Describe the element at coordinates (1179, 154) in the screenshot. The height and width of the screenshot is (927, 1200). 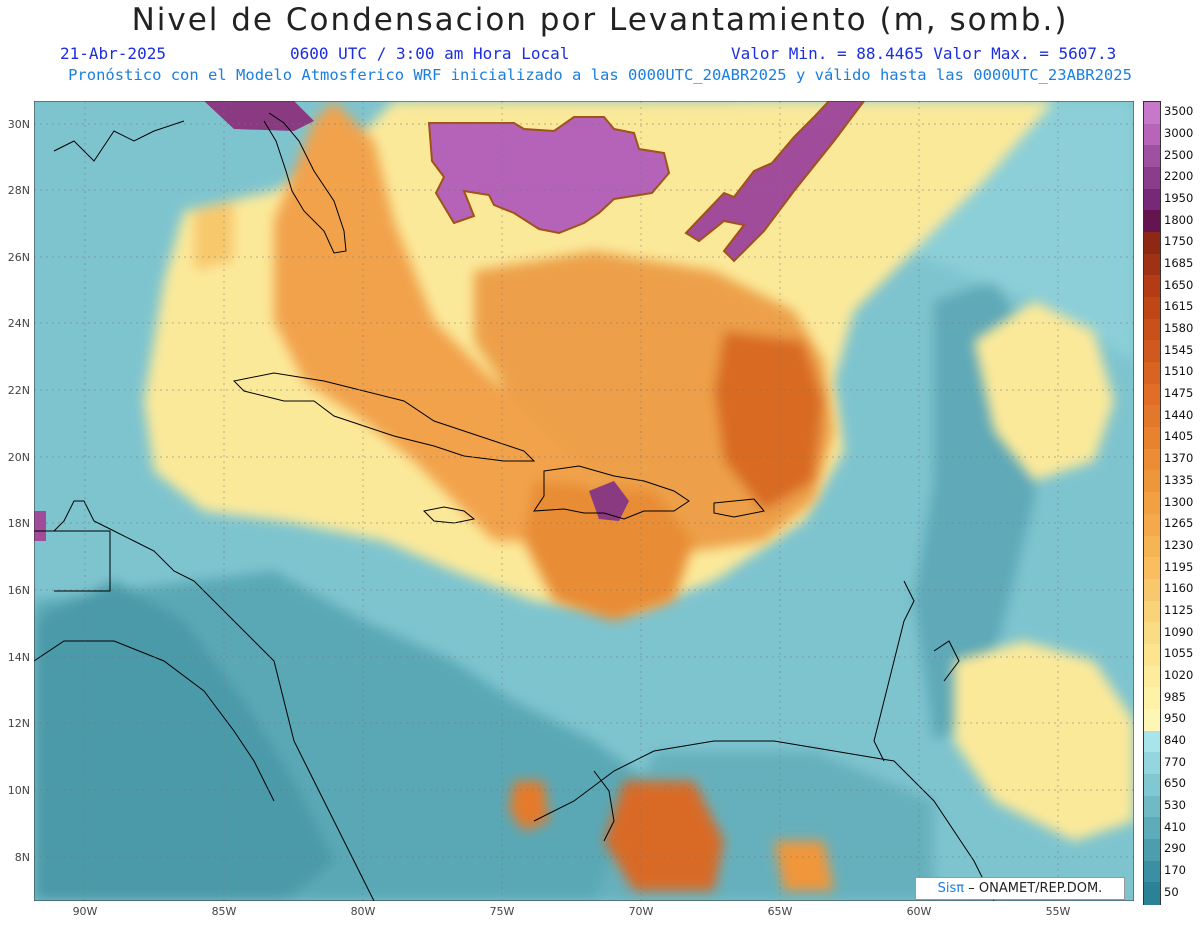
I see `colorbar-label: 2500` at that location.